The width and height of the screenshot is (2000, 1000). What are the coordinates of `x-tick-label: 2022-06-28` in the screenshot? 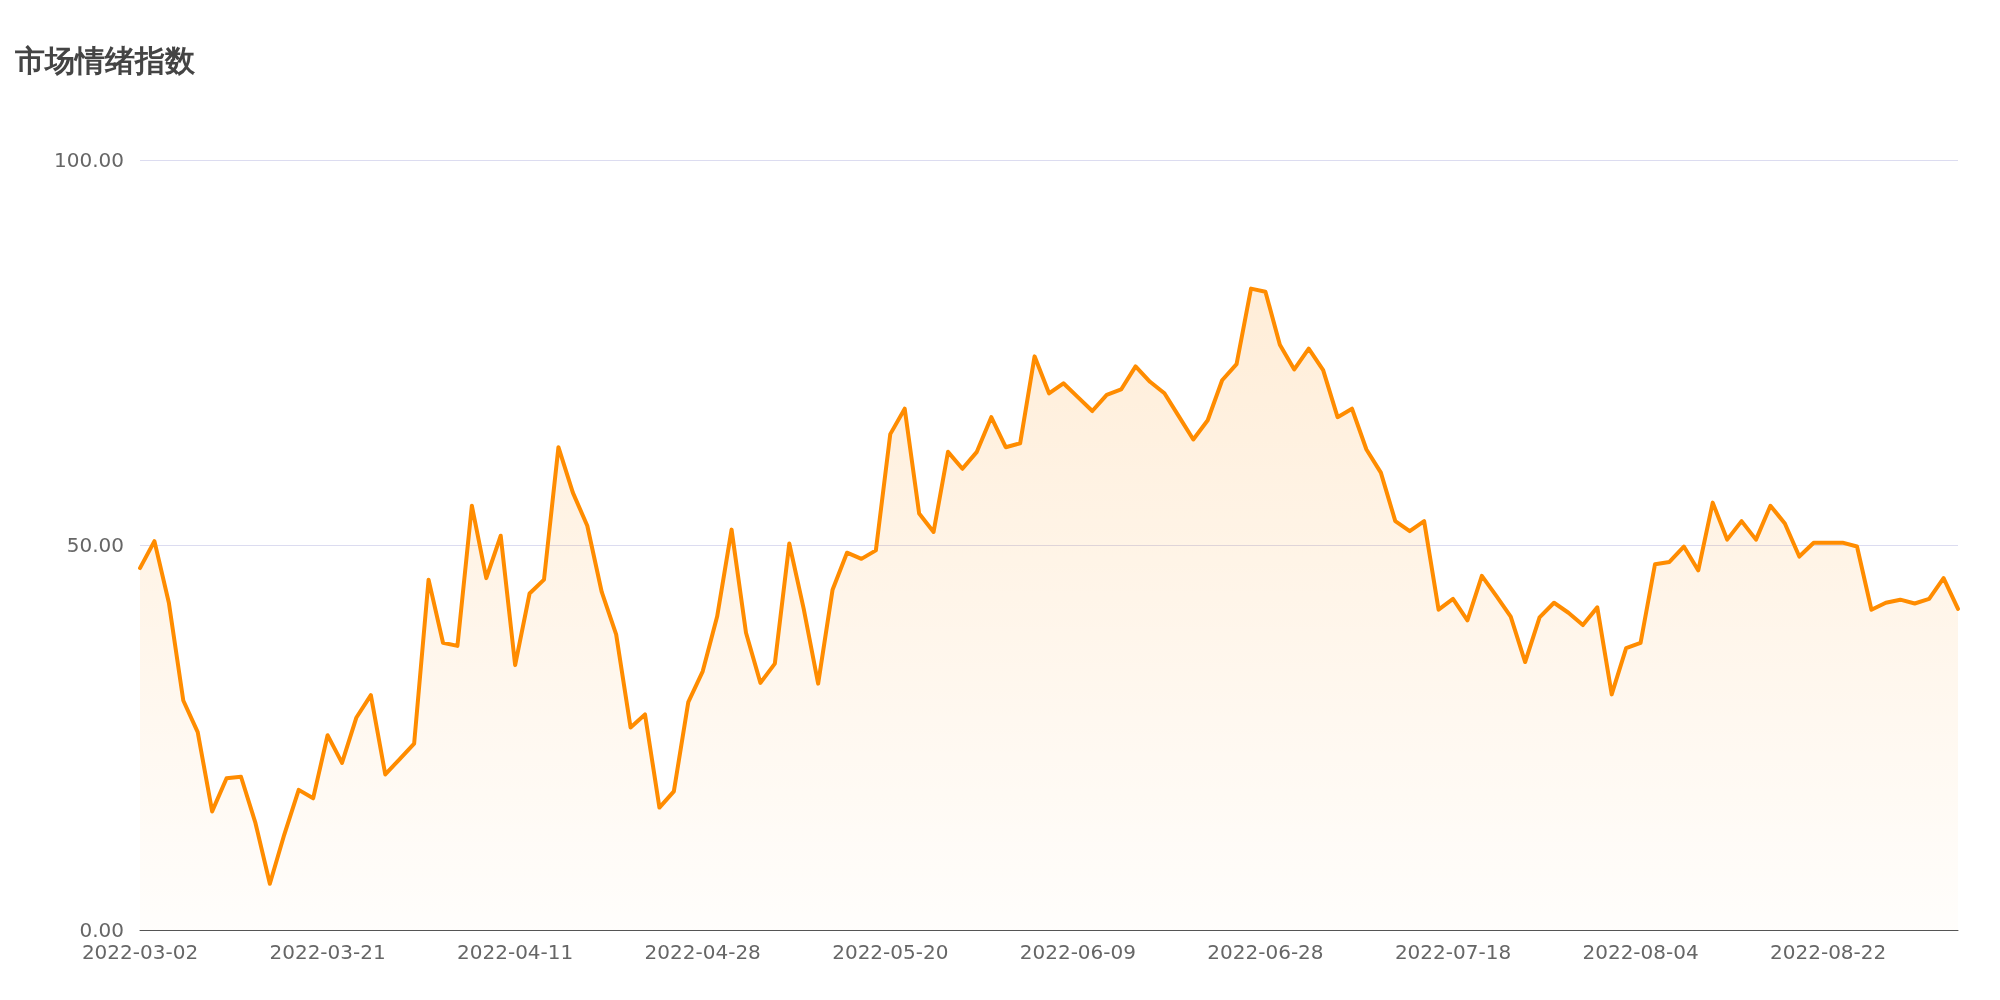 It's located at (1265, 952).